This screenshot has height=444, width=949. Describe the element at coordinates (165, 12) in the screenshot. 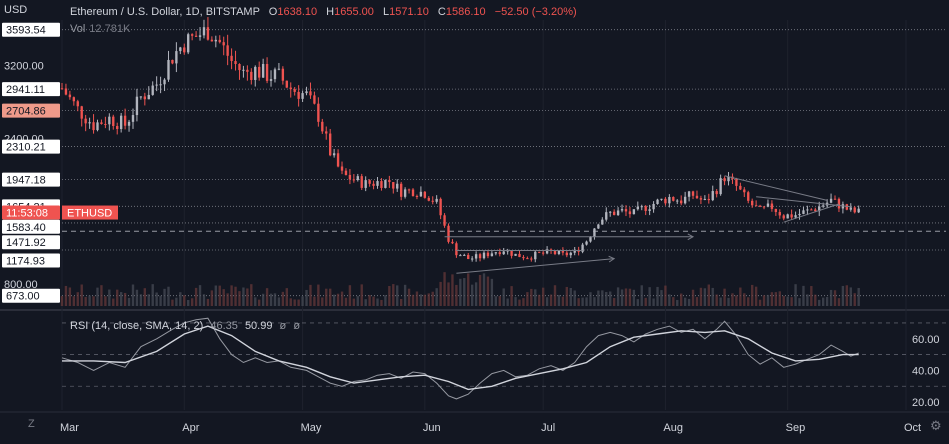

I see `symbol-title: Ethereum / U.S. Dollar, 1D, BITSTAMP` at that location.